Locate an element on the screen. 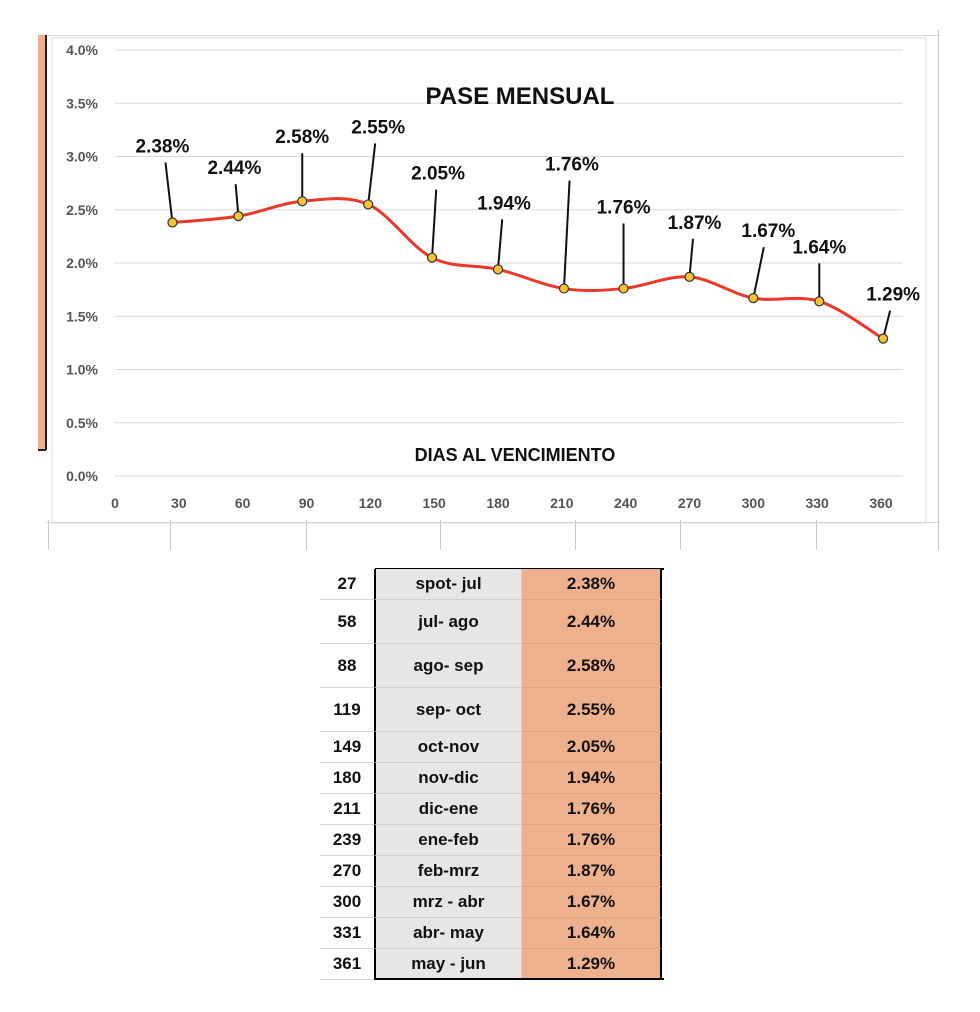  period-cell: abr- may is located at coordinates (447, 933).